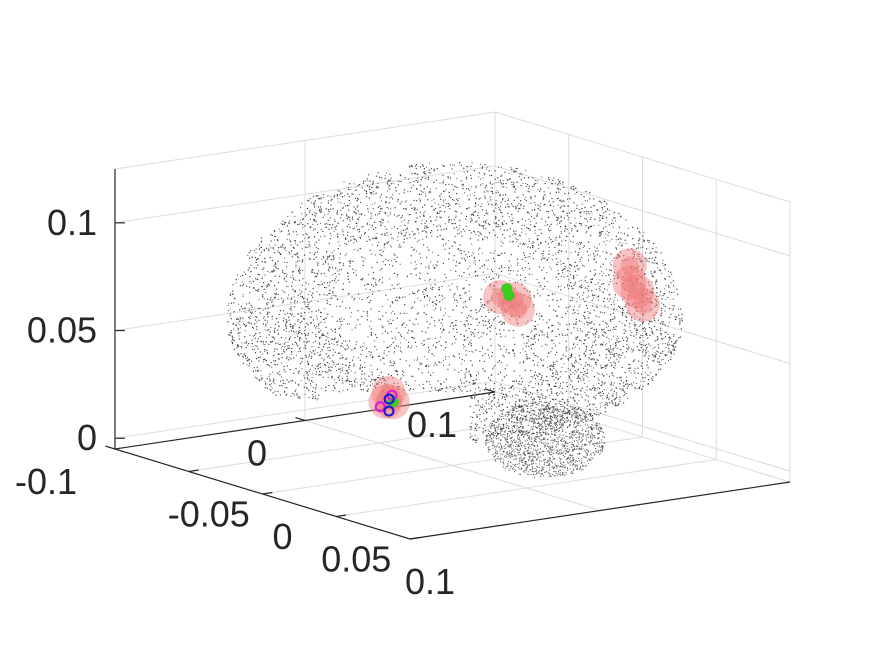 The image size is (875, 656). What do you see at coordinates (642, 426) in the screenshot?
I see `grid-wall-z-right` at bounding box center [642, 426].